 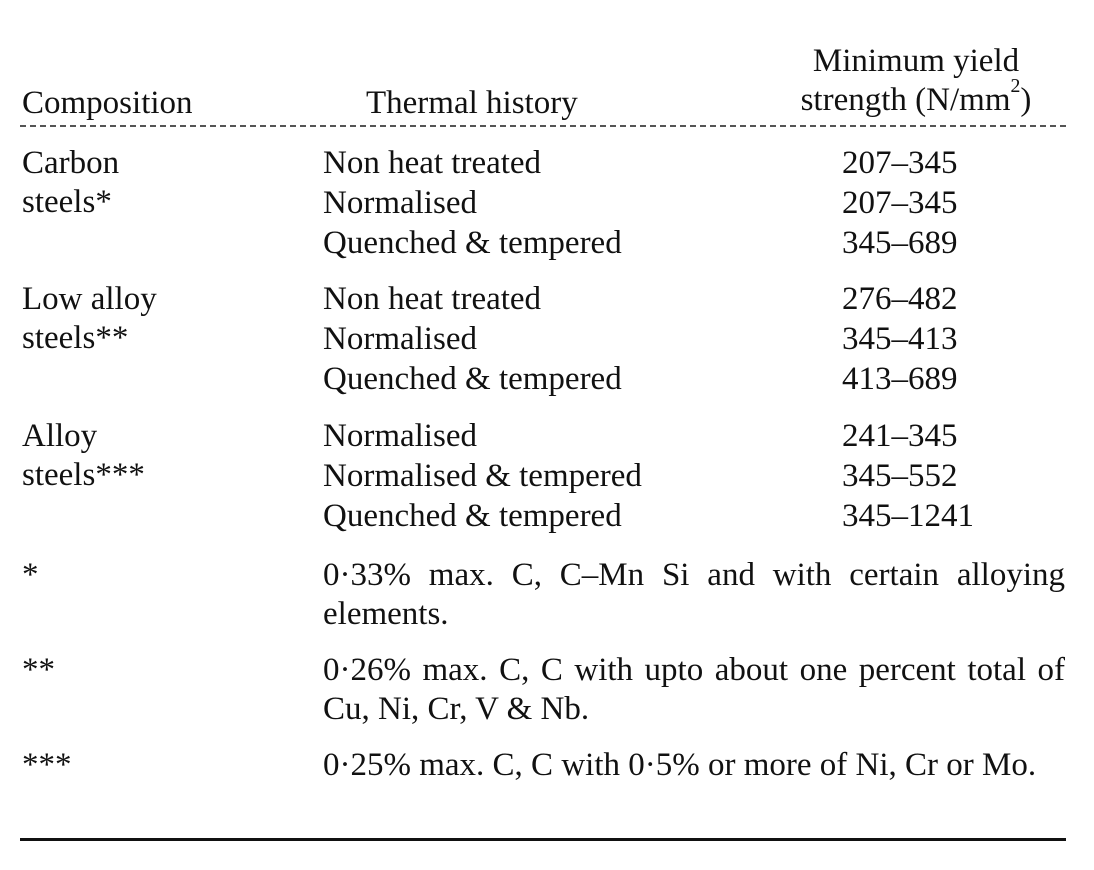 What do you see at coordinates (89, 299) in the screenshot?
I see `composition-line1: Low alloy` at bounding box center [89, 299].